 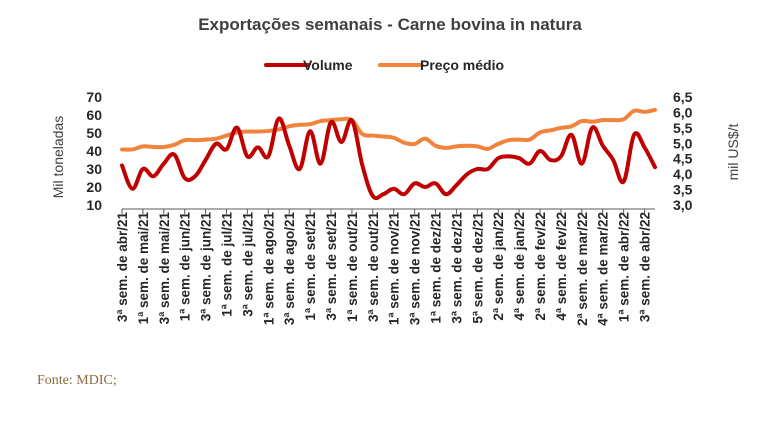 What do you see at coordinates (122, 267) in the screenshot?
I see `x-tick-label: 3ª sem. de abr/21` at bounding box center [122, 267].